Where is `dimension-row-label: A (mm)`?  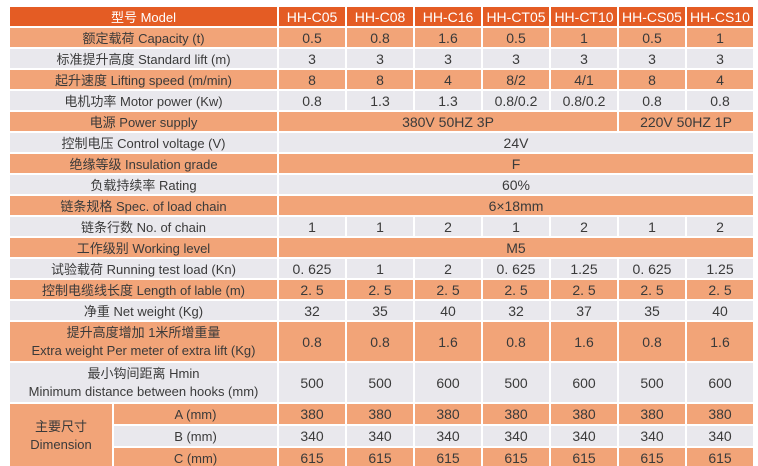
dimension-row-label: A (mm) is located at coordinates (195, 414).